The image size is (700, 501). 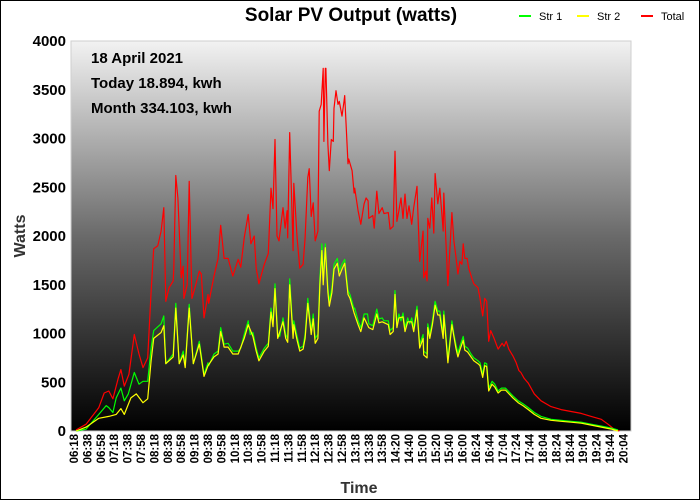 I want to click on x-axis-label: Time, so click(x=358, y=488).